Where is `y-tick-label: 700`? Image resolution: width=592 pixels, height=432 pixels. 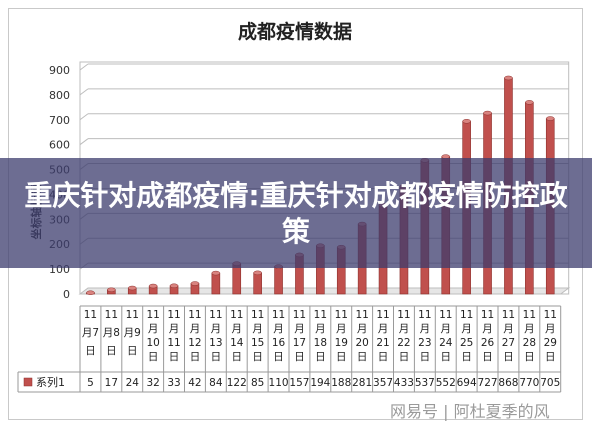 y-tick-label: 700 is located at coordinates (59, 120).